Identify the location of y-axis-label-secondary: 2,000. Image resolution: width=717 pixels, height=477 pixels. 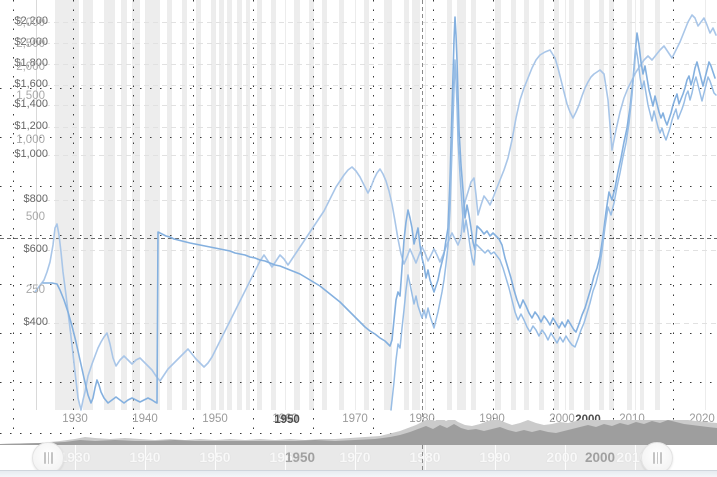
(30, 67).